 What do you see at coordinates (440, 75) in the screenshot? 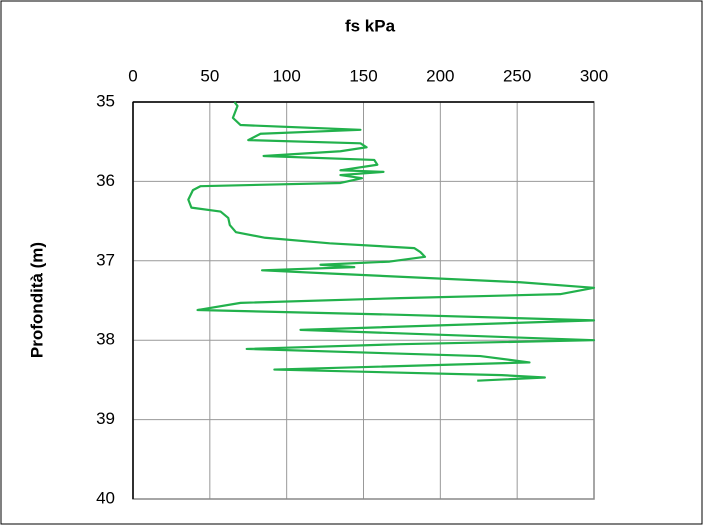
I see `x-tick-label: 200` at bounding box center [440, 75].